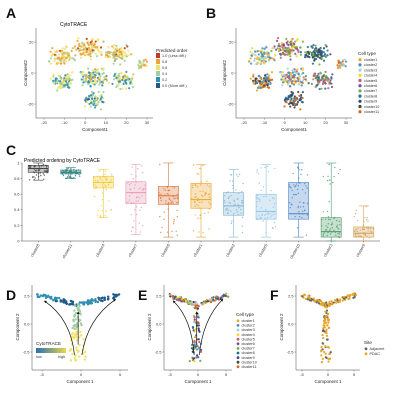  What do you see at coordinates (198, 374) in the screenshot?
I see `x-tick-label: 0` at bounding box center [198, 374].